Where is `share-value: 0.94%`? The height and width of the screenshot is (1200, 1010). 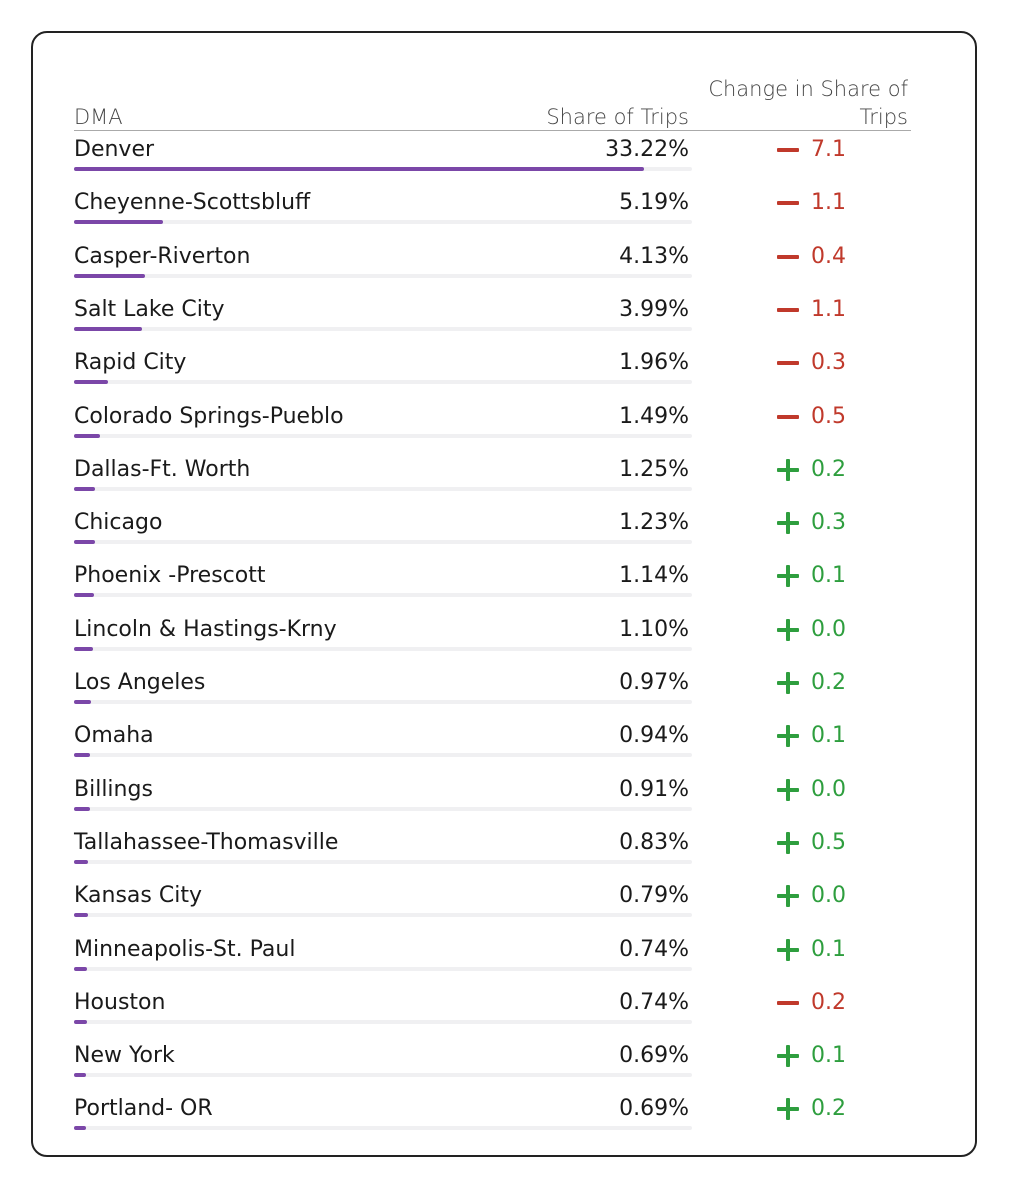
share-value: 0.94% is located at coordinates (654, 736).